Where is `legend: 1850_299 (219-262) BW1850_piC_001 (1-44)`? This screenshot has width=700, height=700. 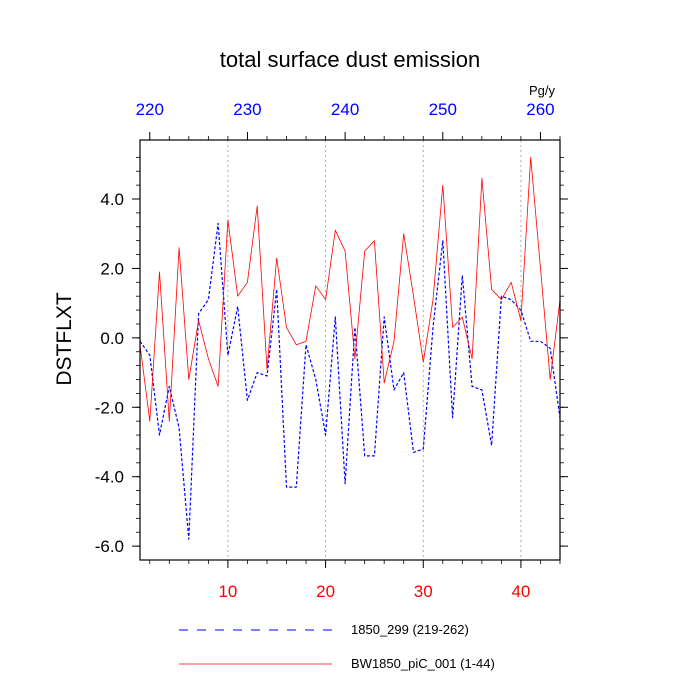
legend: 1850_299 (219-262) BW1850_piC_001 (1-44) is located at coordinates (337, 646).